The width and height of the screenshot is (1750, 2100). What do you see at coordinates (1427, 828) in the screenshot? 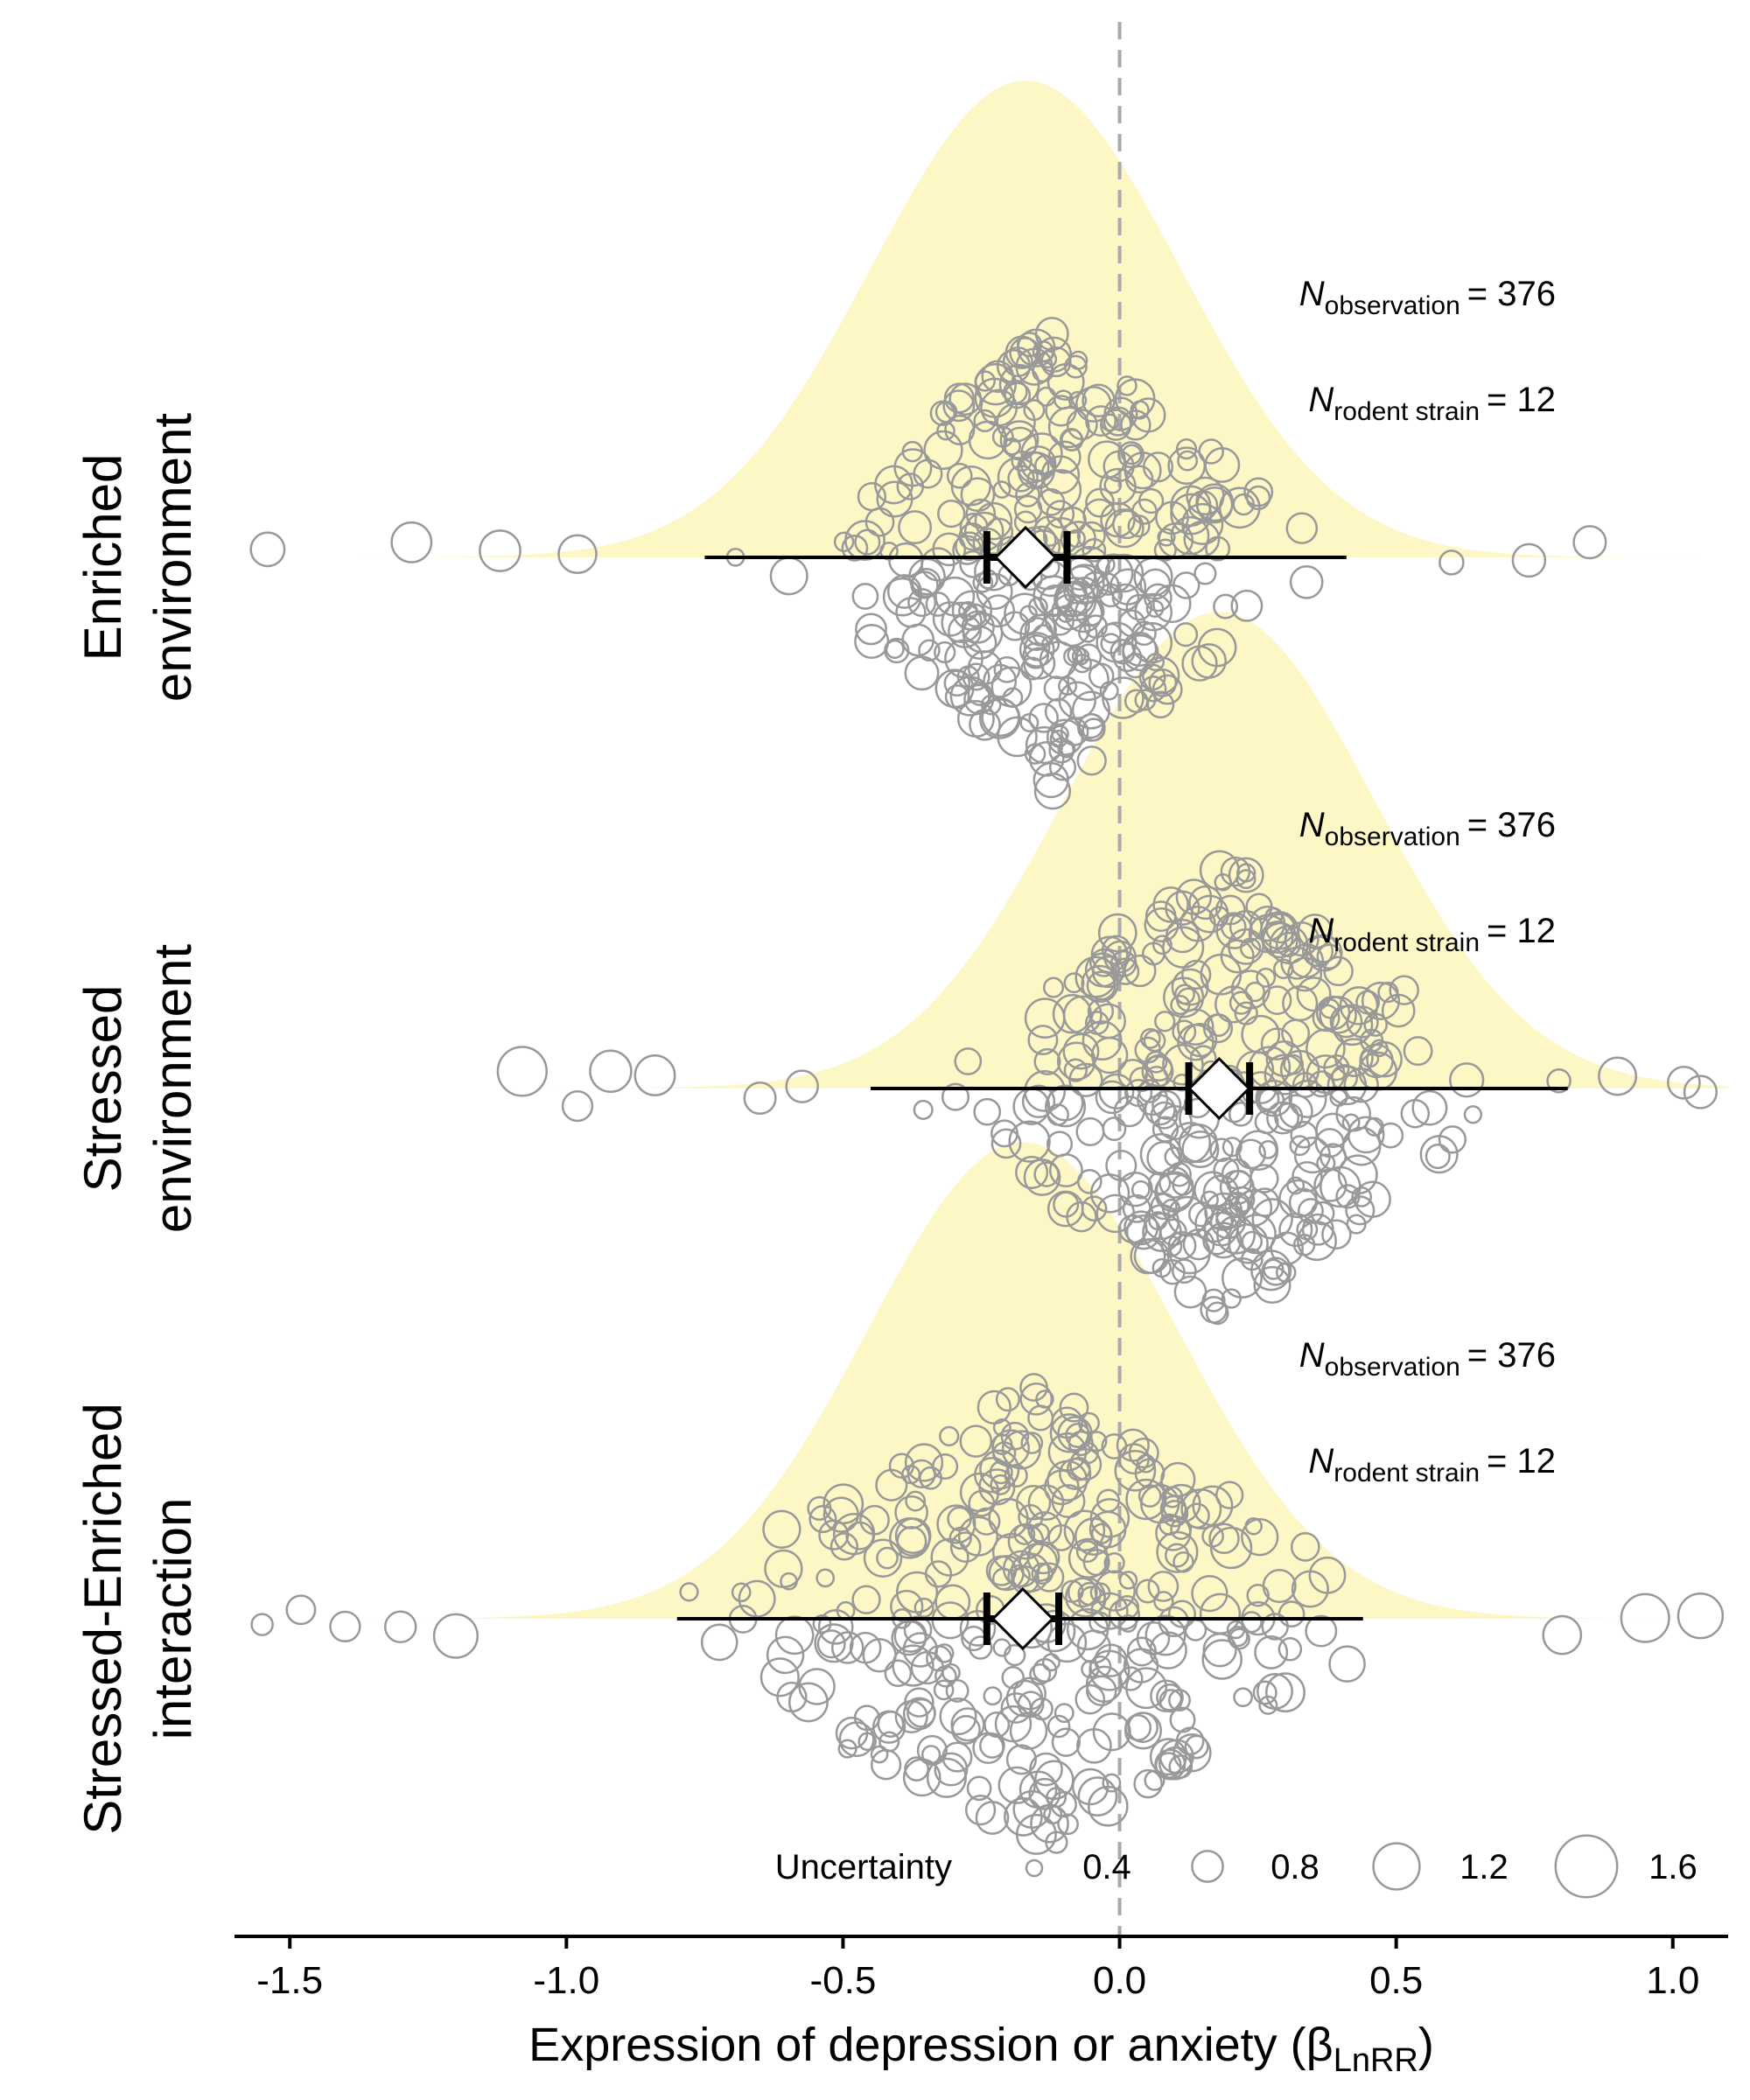
I see `n-observation-annotation: Nobservation = 376` at bounding box center [1427, 828].